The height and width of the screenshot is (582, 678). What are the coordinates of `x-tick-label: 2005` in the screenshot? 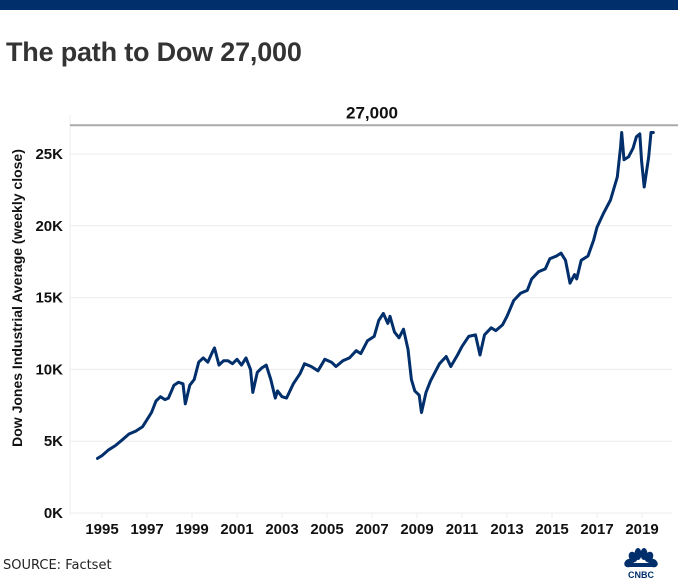 It's located at (326, 529).